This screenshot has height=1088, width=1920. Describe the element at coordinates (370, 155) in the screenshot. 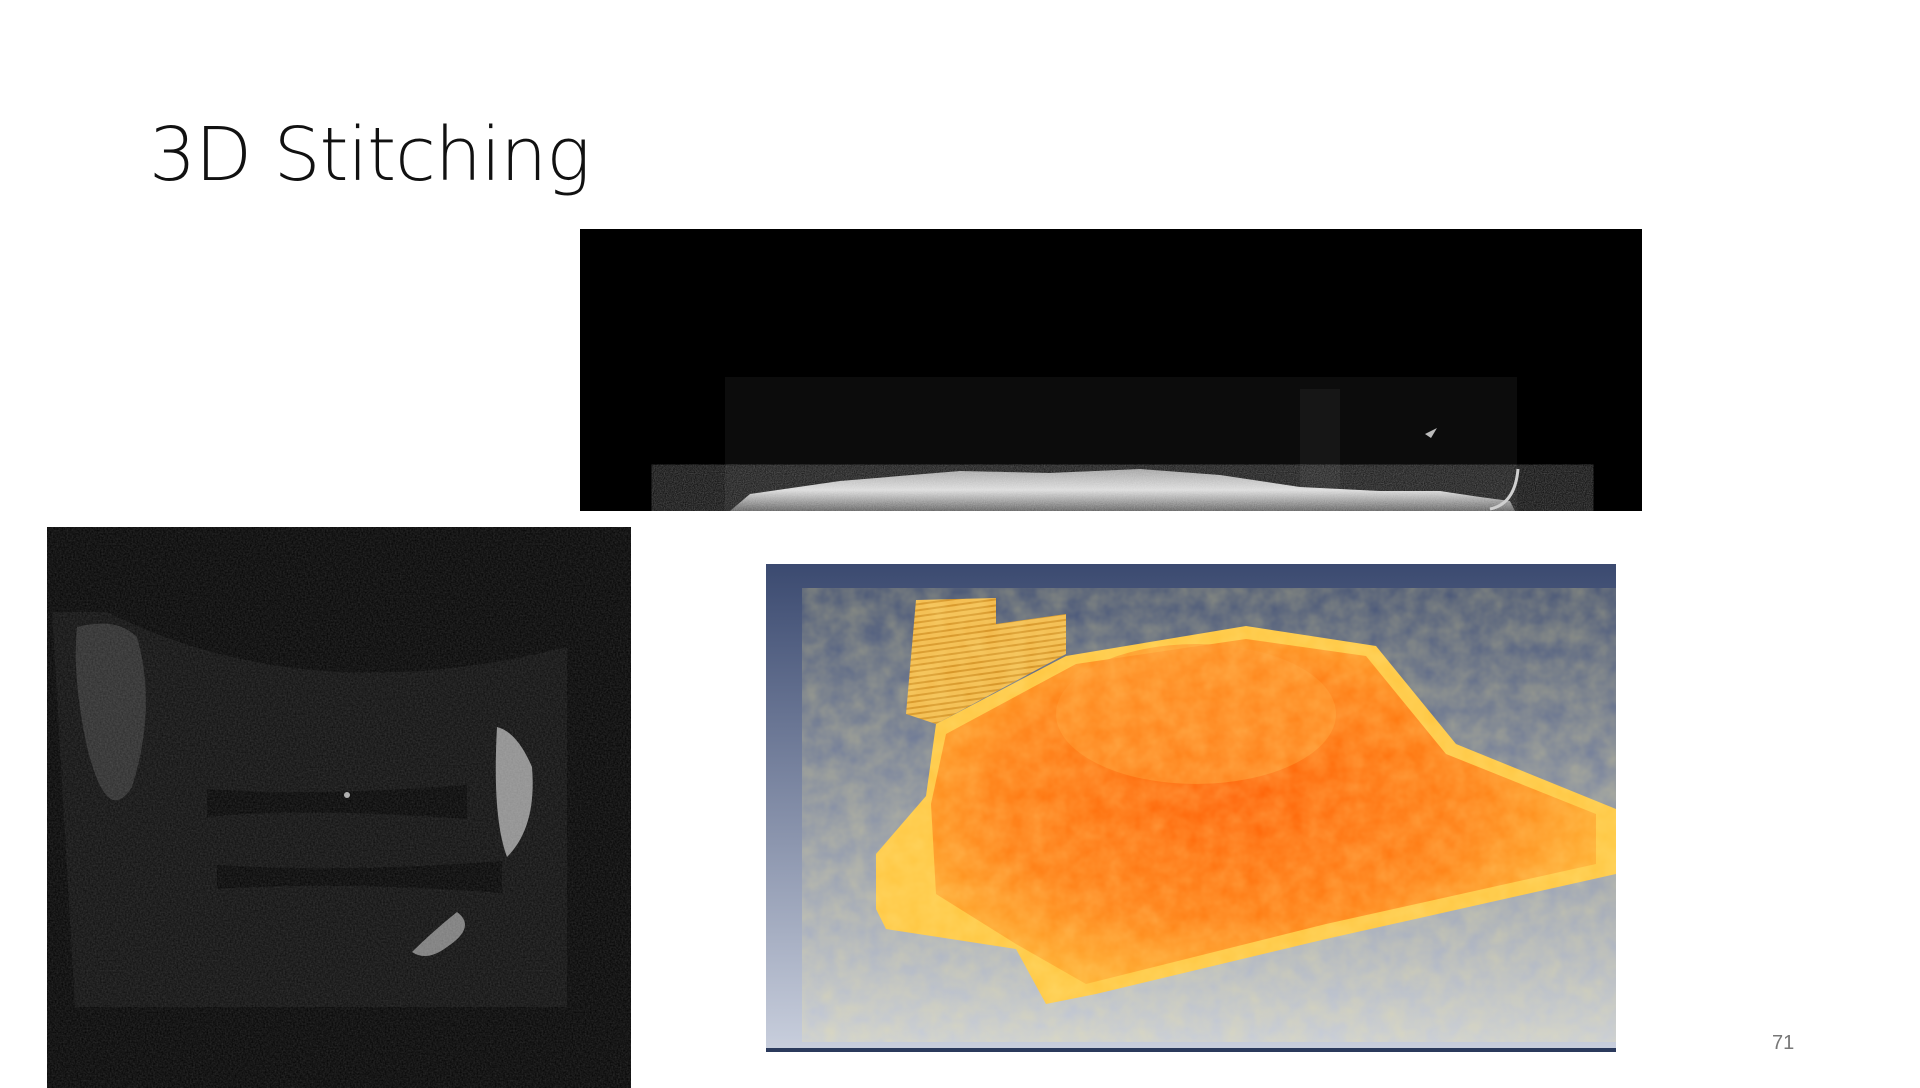

I see `slide-title: 3D Stitching` at that location.